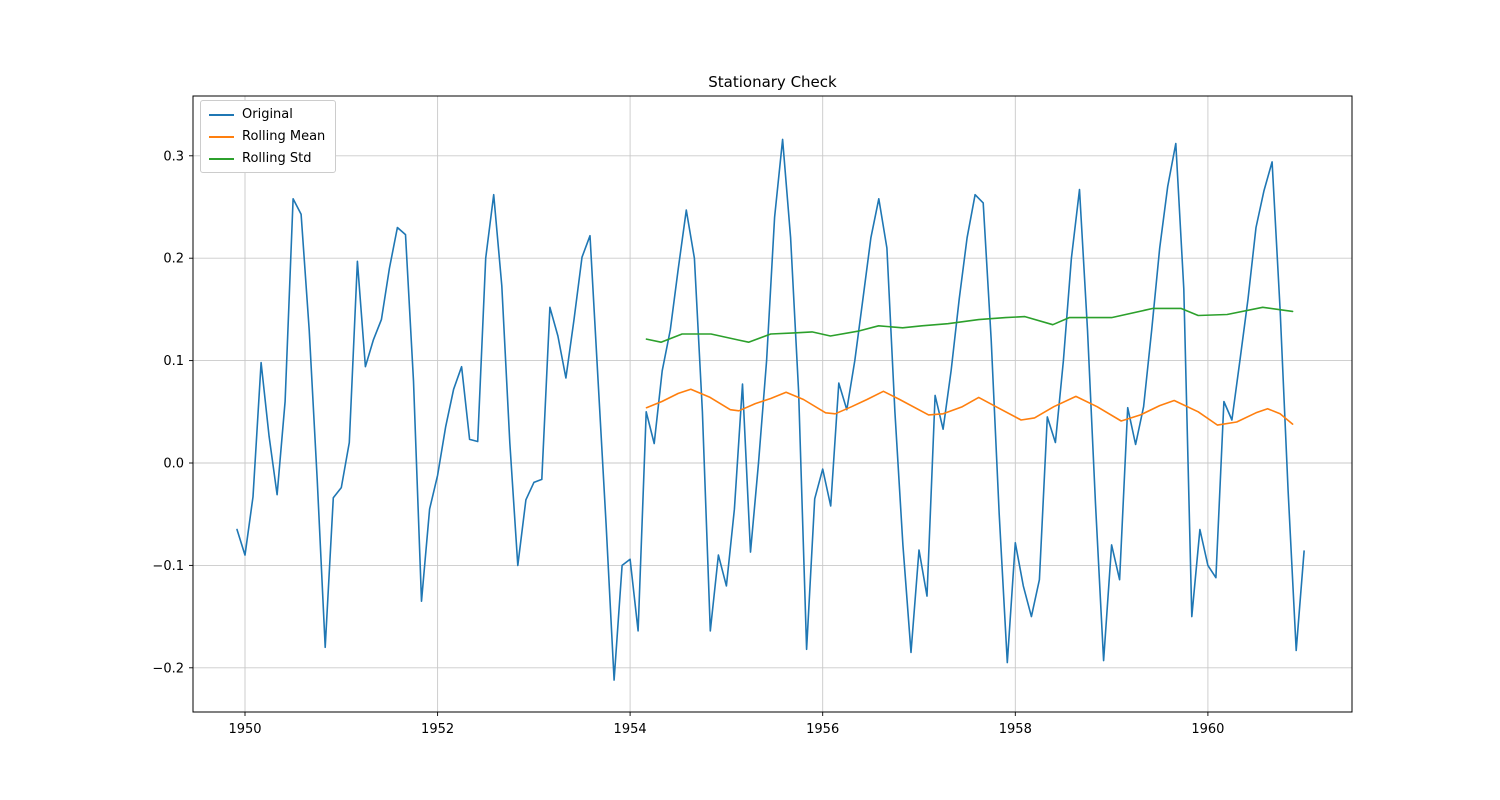 The image size is (1500, 800). I want to click on y-tick-label: −0.2, so click(168, 668).